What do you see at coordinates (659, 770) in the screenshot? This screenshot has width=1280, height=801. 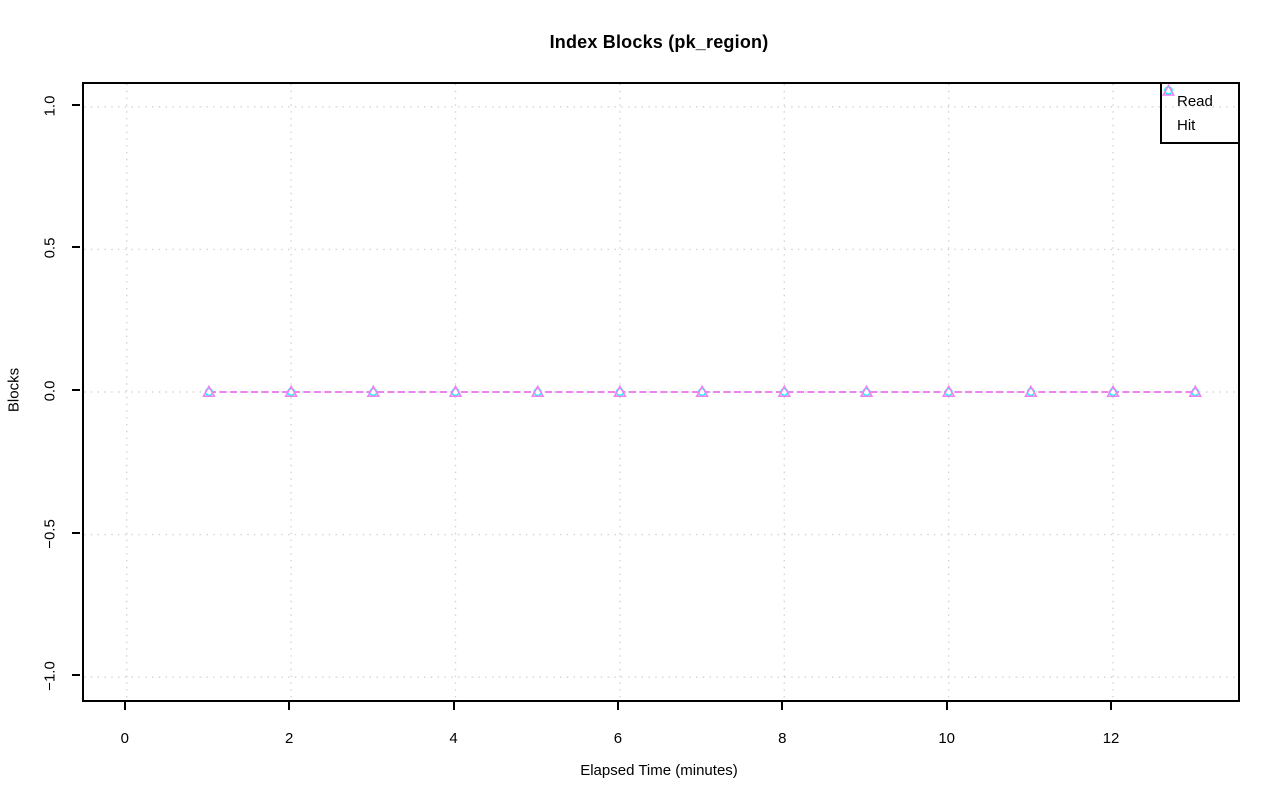 I see `x-axis-label: Elapsed Time (minutes)` at bounding box center [659, 770].